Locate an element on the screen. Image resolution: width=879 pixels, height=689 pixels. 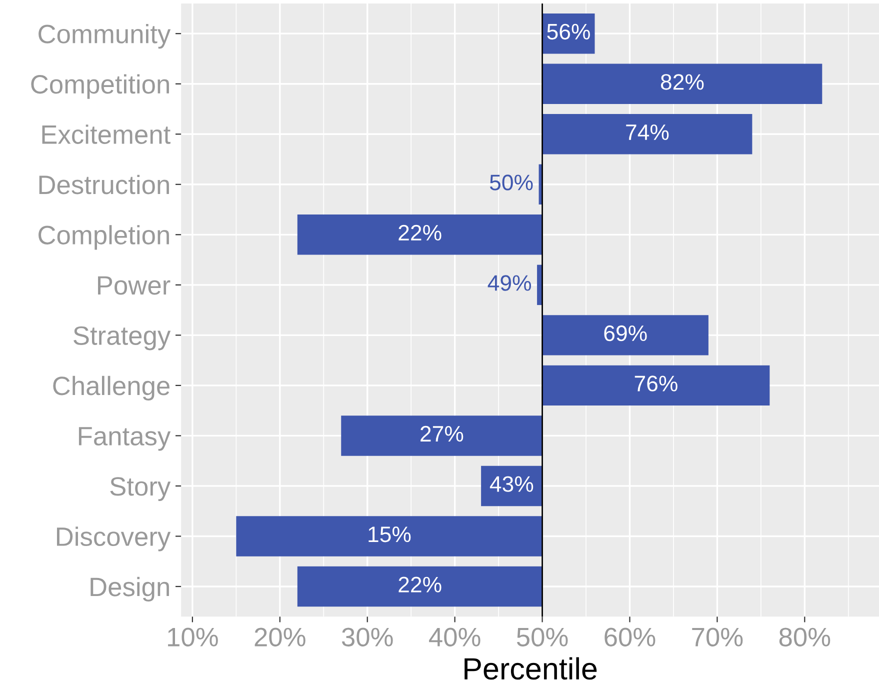
data-label: 82% is located at coordinates (682, 82).